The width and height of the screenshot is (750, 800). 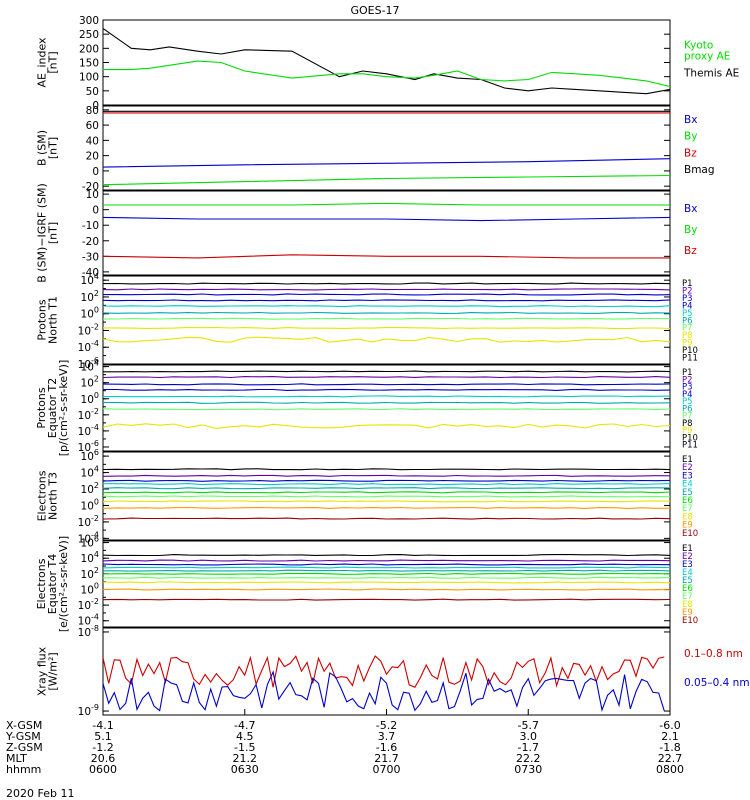 What do you see at coordinates (89, 49) in the screenshot?
I see `y-tick-label: 200` at bounding box center [89, 49].